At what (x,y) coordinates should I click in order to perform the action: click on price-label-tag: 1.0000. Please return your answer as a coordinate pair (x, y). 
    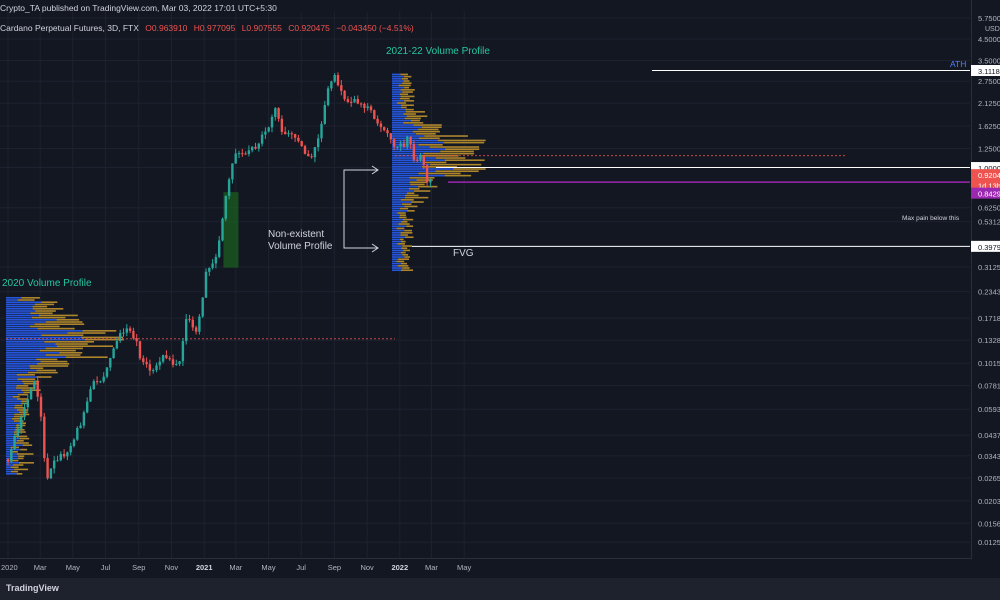
    Looking at the image, I should click on (985, 168).